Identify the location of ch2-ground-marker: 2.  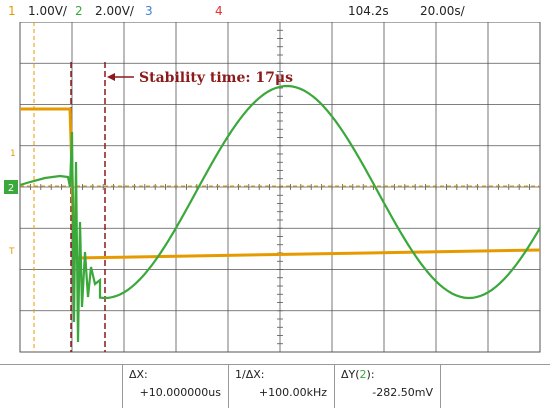
(11, 187).